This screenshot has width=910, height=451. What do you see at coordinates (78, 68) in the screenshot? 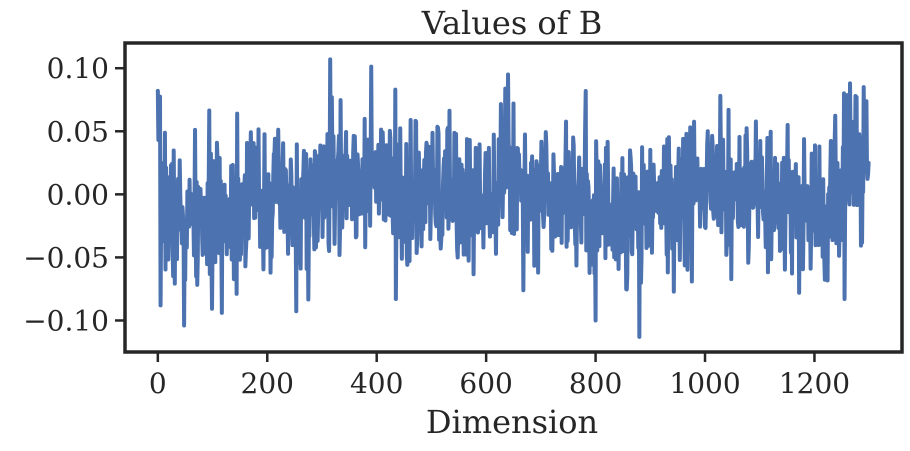
I see `y-tick-label: 0.10` at bounding box center [78, 68].